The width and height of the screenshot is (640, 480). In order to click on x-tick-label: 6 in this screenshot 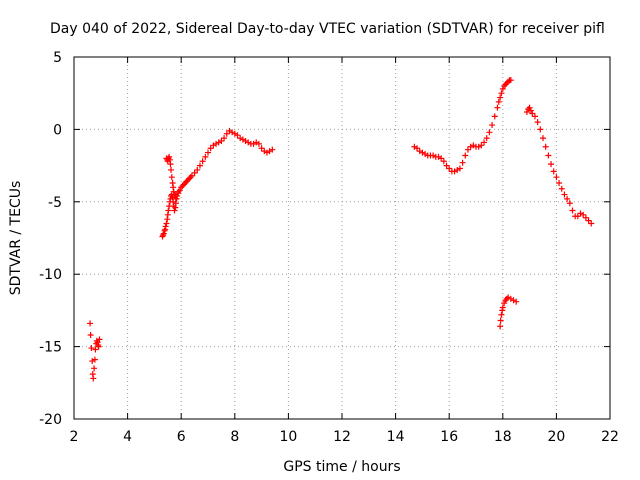, I will do `click(181, 437)`.